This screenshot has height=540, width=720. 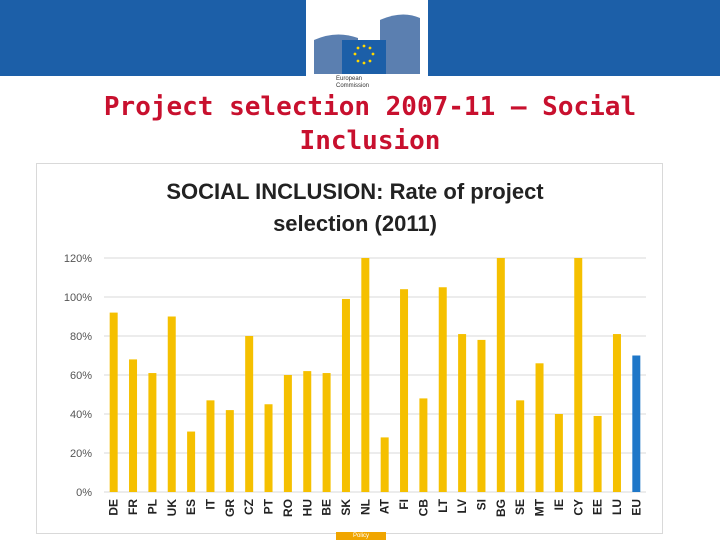 What do you see at coordinates (501, 508) in the screenshot?
I see `x-tick-label: BG` at bounding box center [501, 508].